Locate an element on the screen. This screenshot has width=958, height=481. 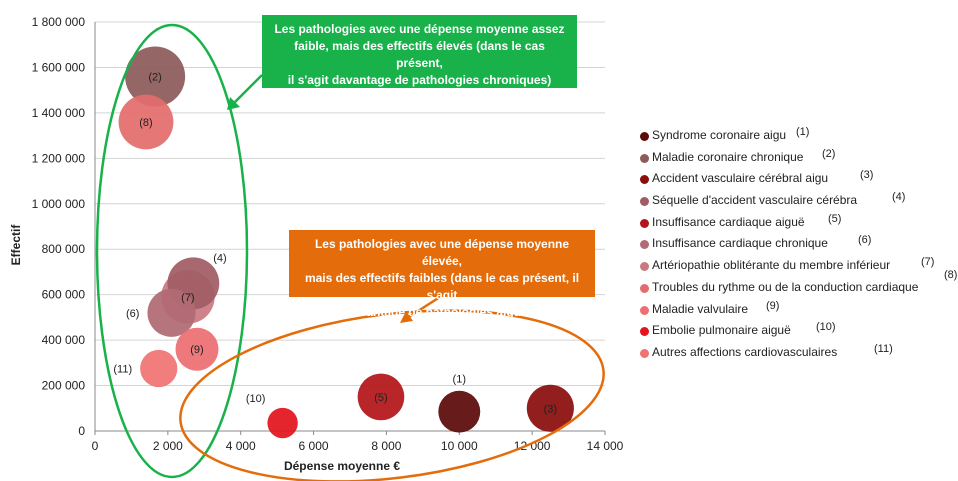
legend-item: Maladie coronaire chronique (2) is located at coordinates (799, 159).